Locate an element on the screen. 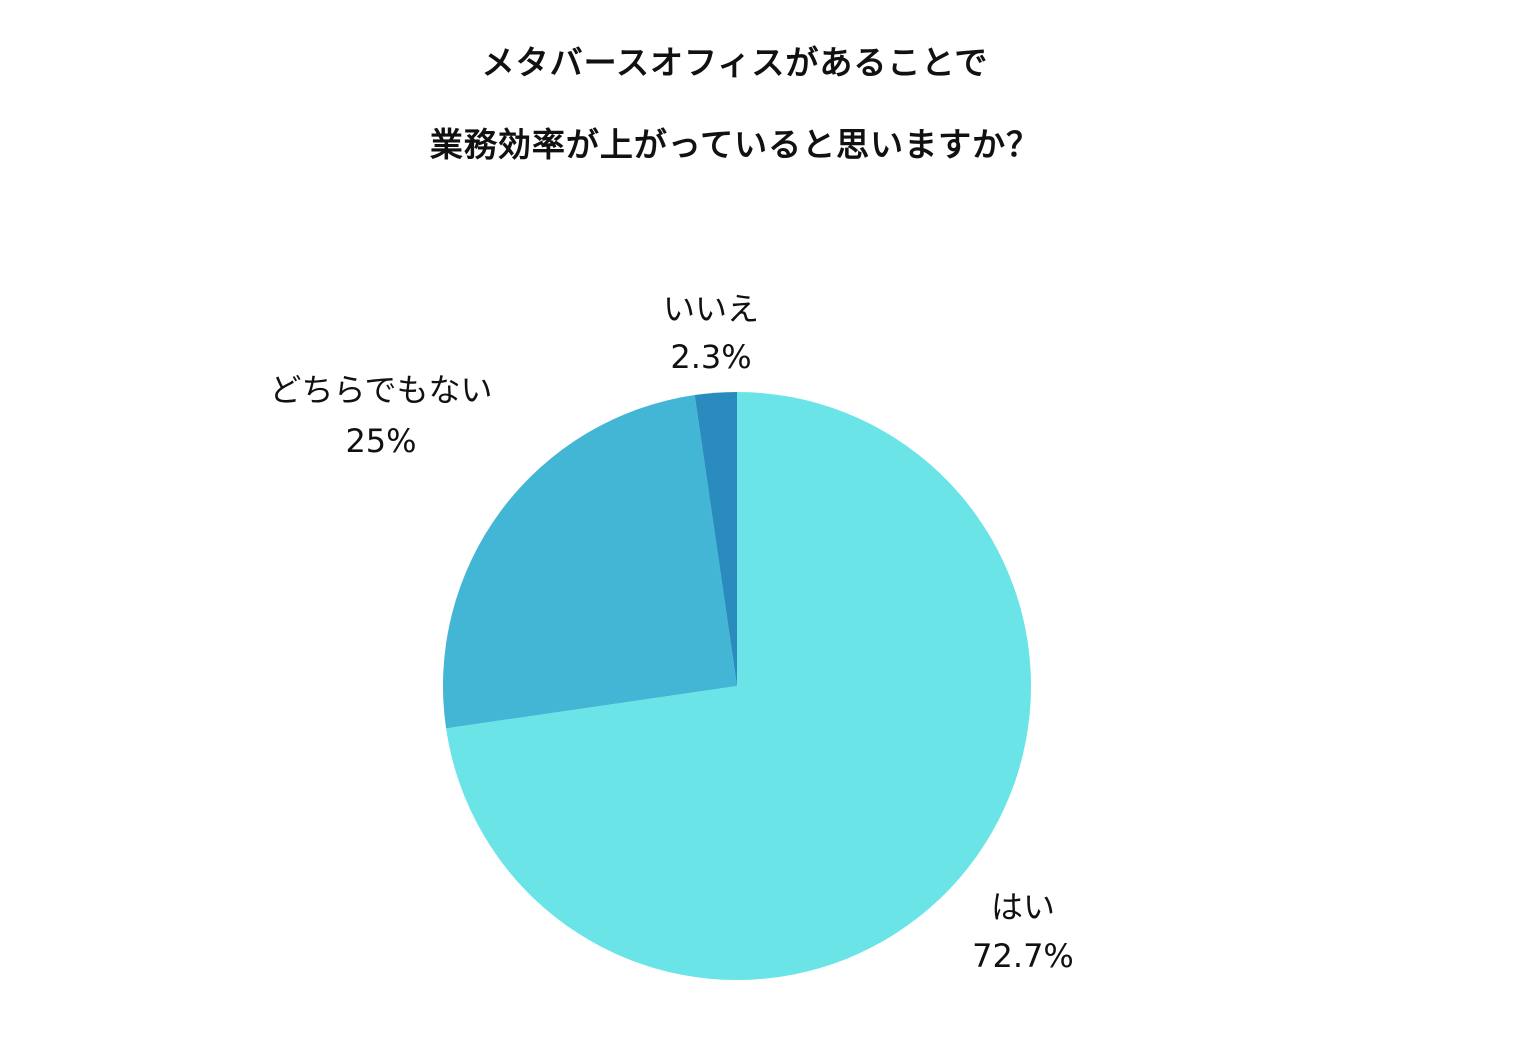  slice-dochiradmo-nai is located at coordinates (589, 562).